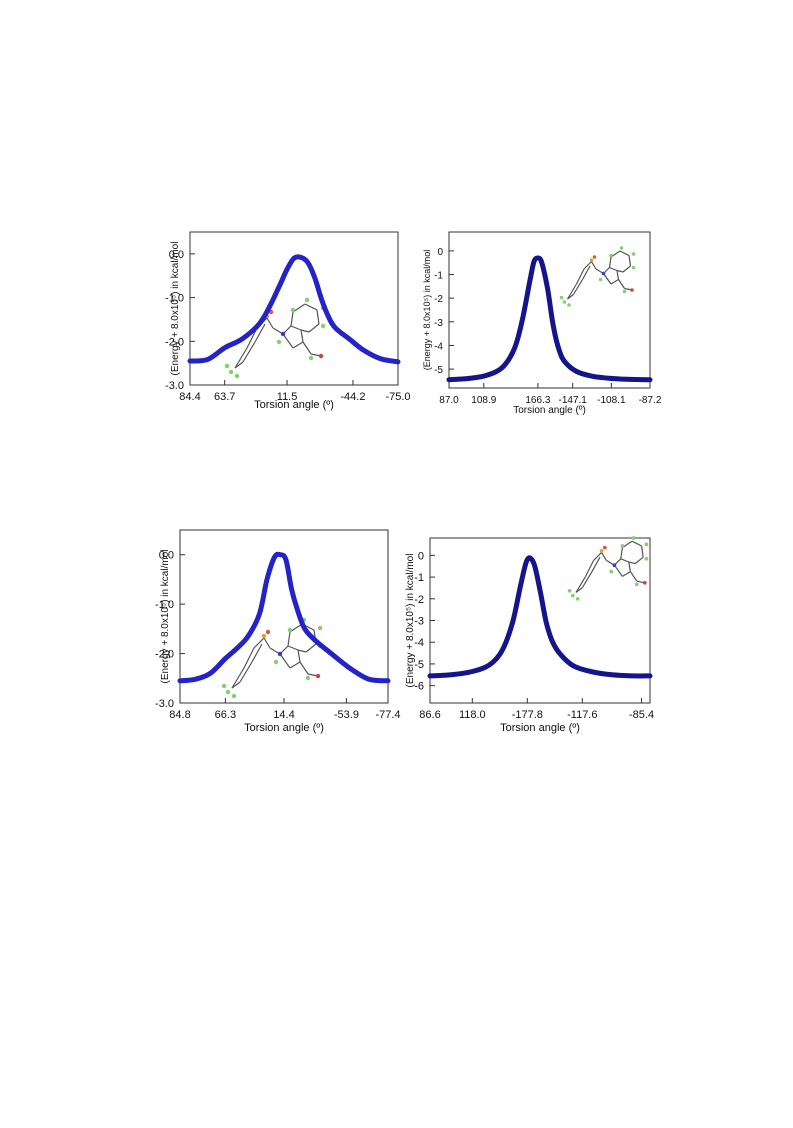 The height and width of the screenshot is (1128, 793). Describe the element at coordinates (179, 715) in the screenshot. I see `x-tick-label: 84.8` at that location.